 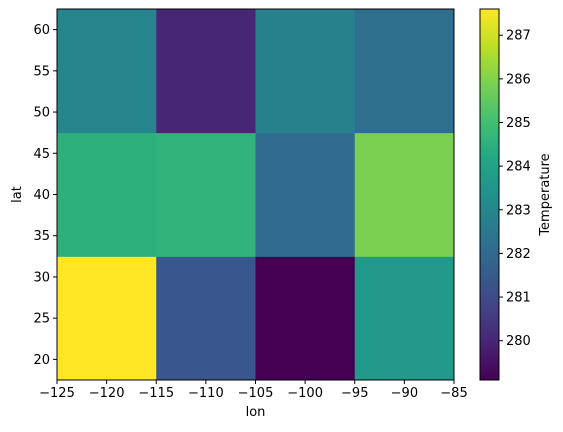 What do you see at coordinates (41, 277) in the screenshot?
I see `y-tick-label: 30` at bounding box center [41, 277].